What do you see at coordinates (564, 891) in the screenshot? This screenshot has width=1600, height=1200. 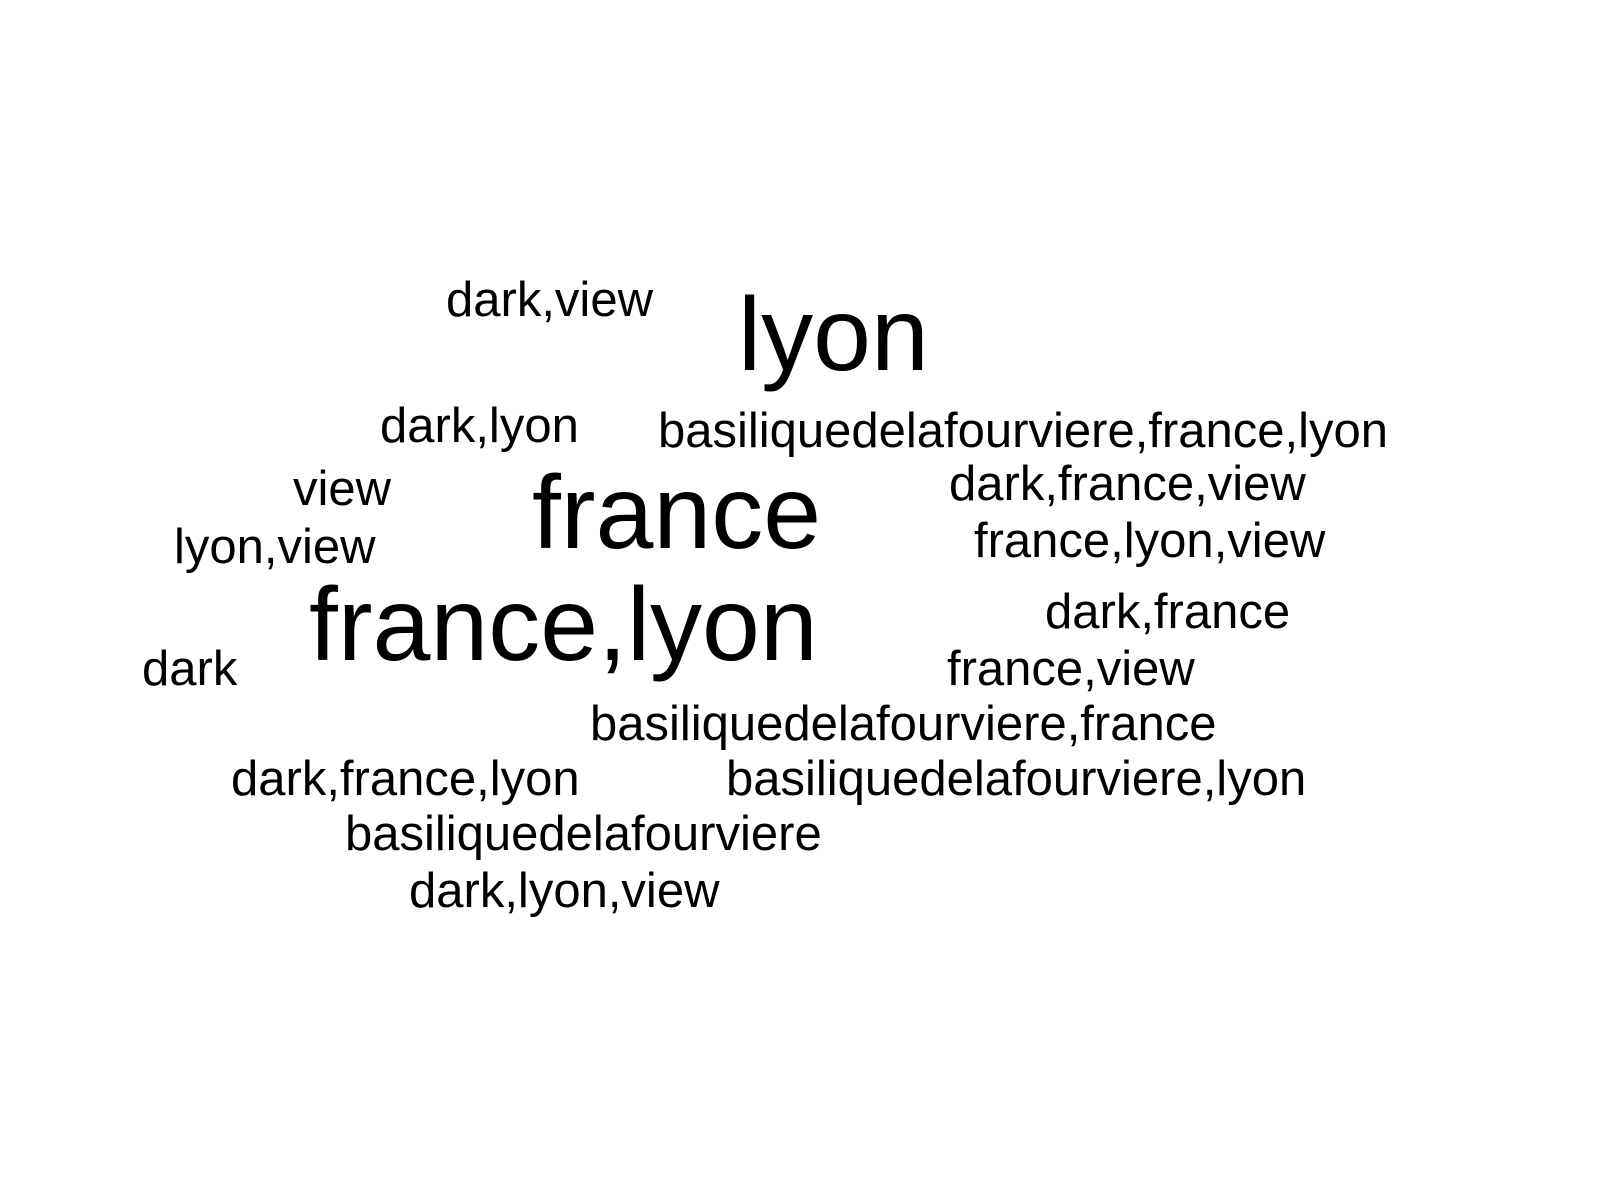 I see `word-dark-lyon-view: dark,lyon,view` at bounding box center [564, 891].